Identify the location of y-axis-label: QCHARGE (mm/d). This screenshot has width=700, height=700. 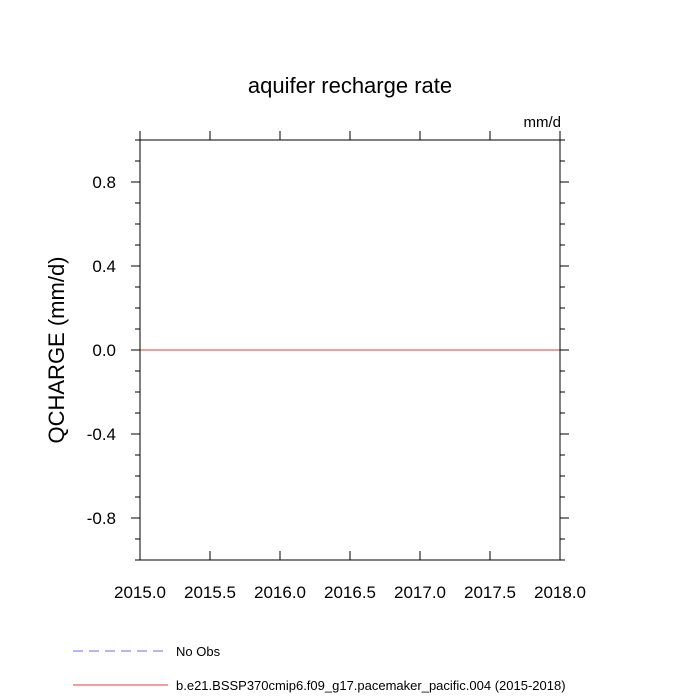
(56, 350).